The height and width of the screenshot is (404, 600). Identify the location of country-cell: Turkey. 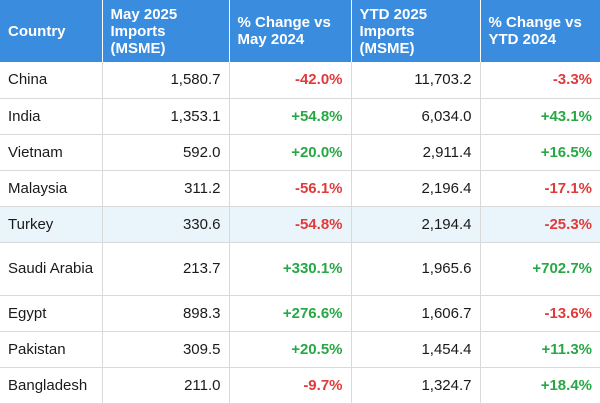
(51, 224).